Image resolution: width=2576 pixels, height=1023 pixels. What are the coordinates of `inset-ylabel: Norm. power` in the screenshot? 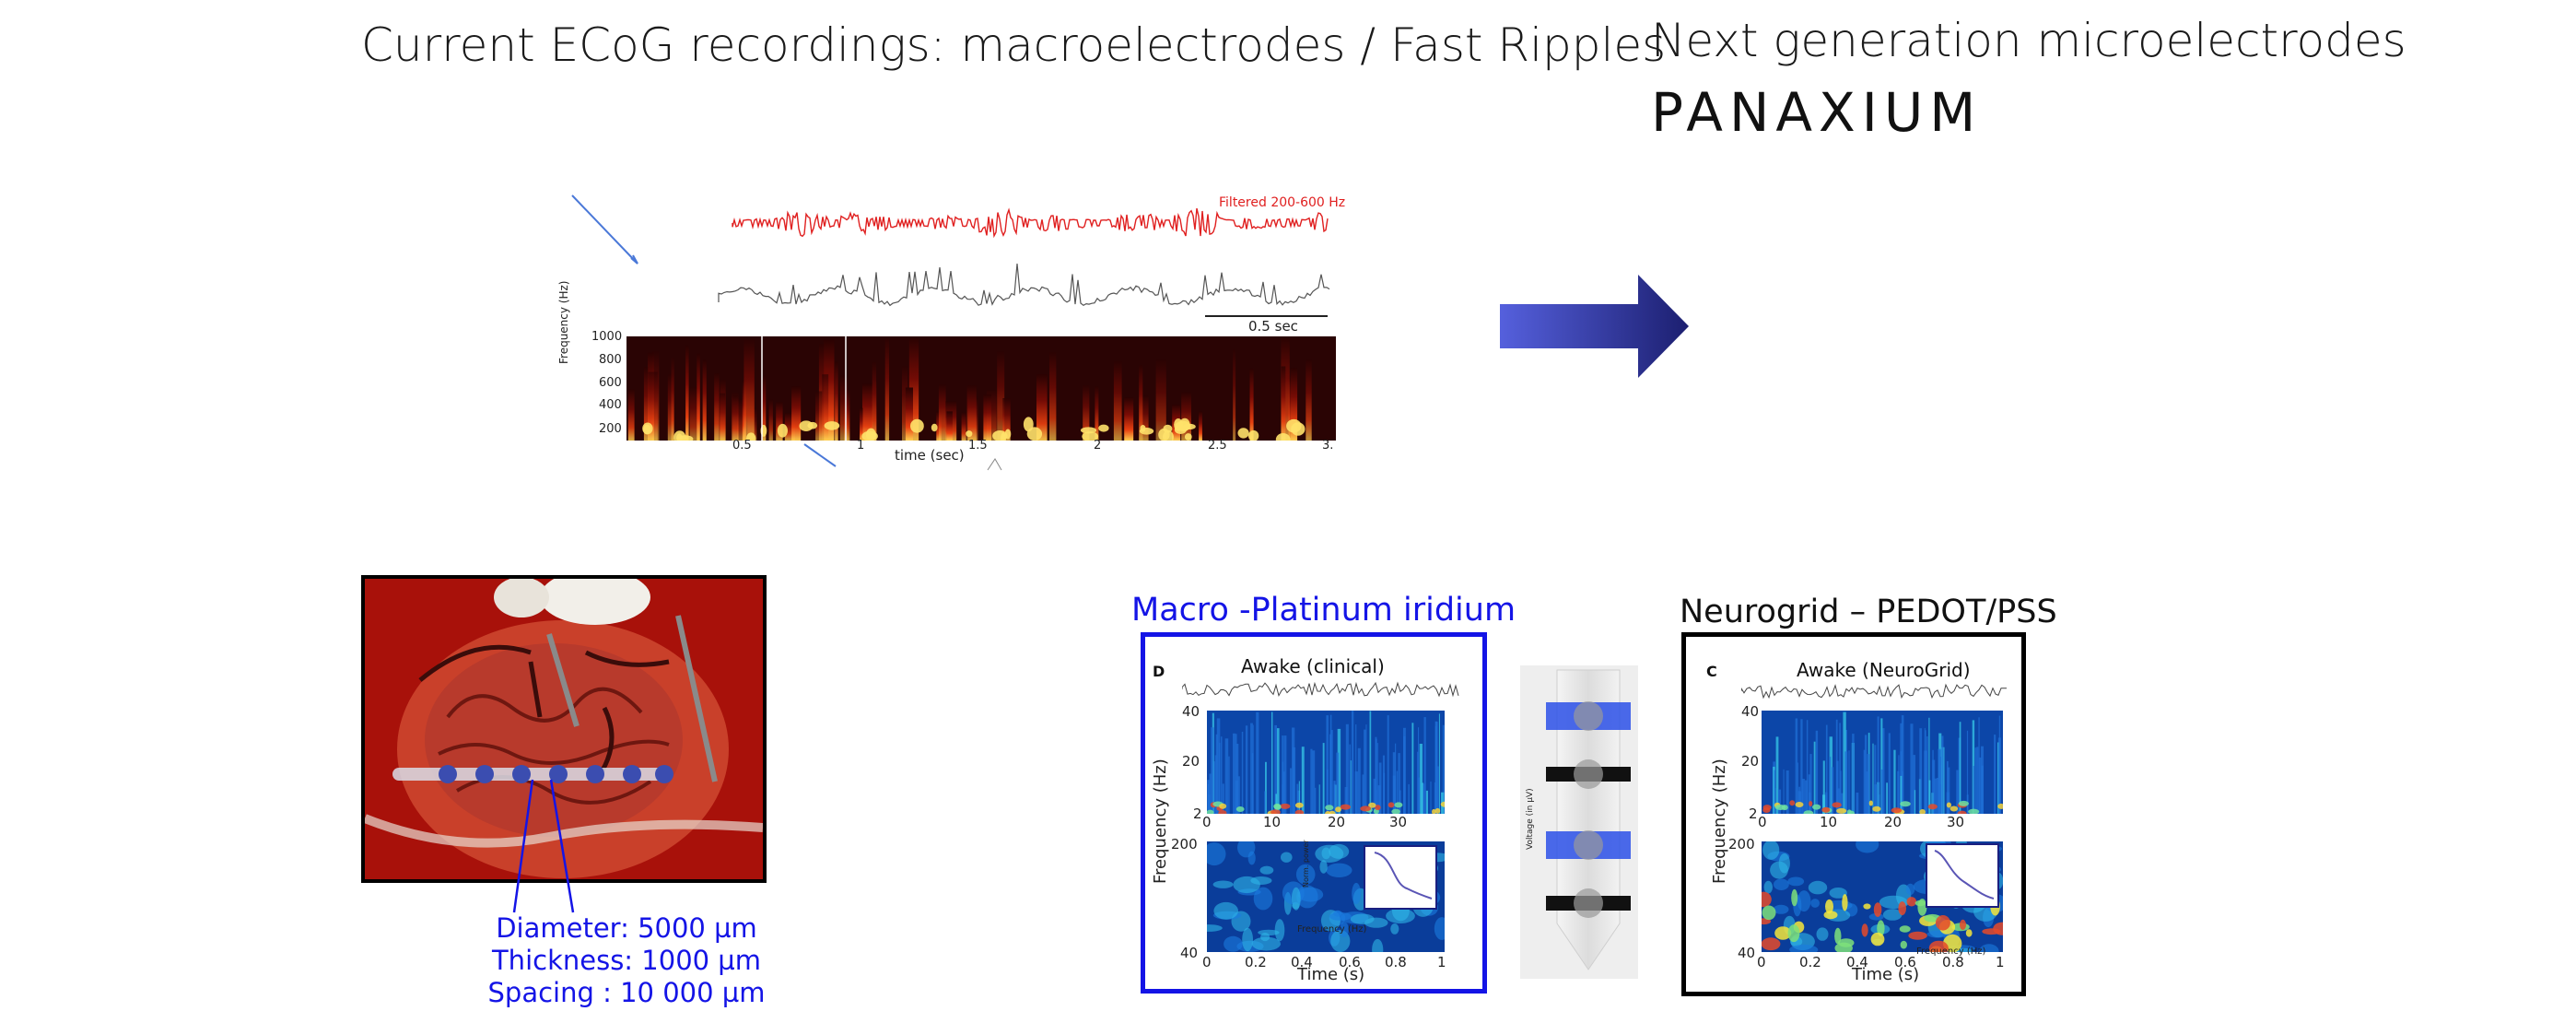 It's located at (1306, 864).